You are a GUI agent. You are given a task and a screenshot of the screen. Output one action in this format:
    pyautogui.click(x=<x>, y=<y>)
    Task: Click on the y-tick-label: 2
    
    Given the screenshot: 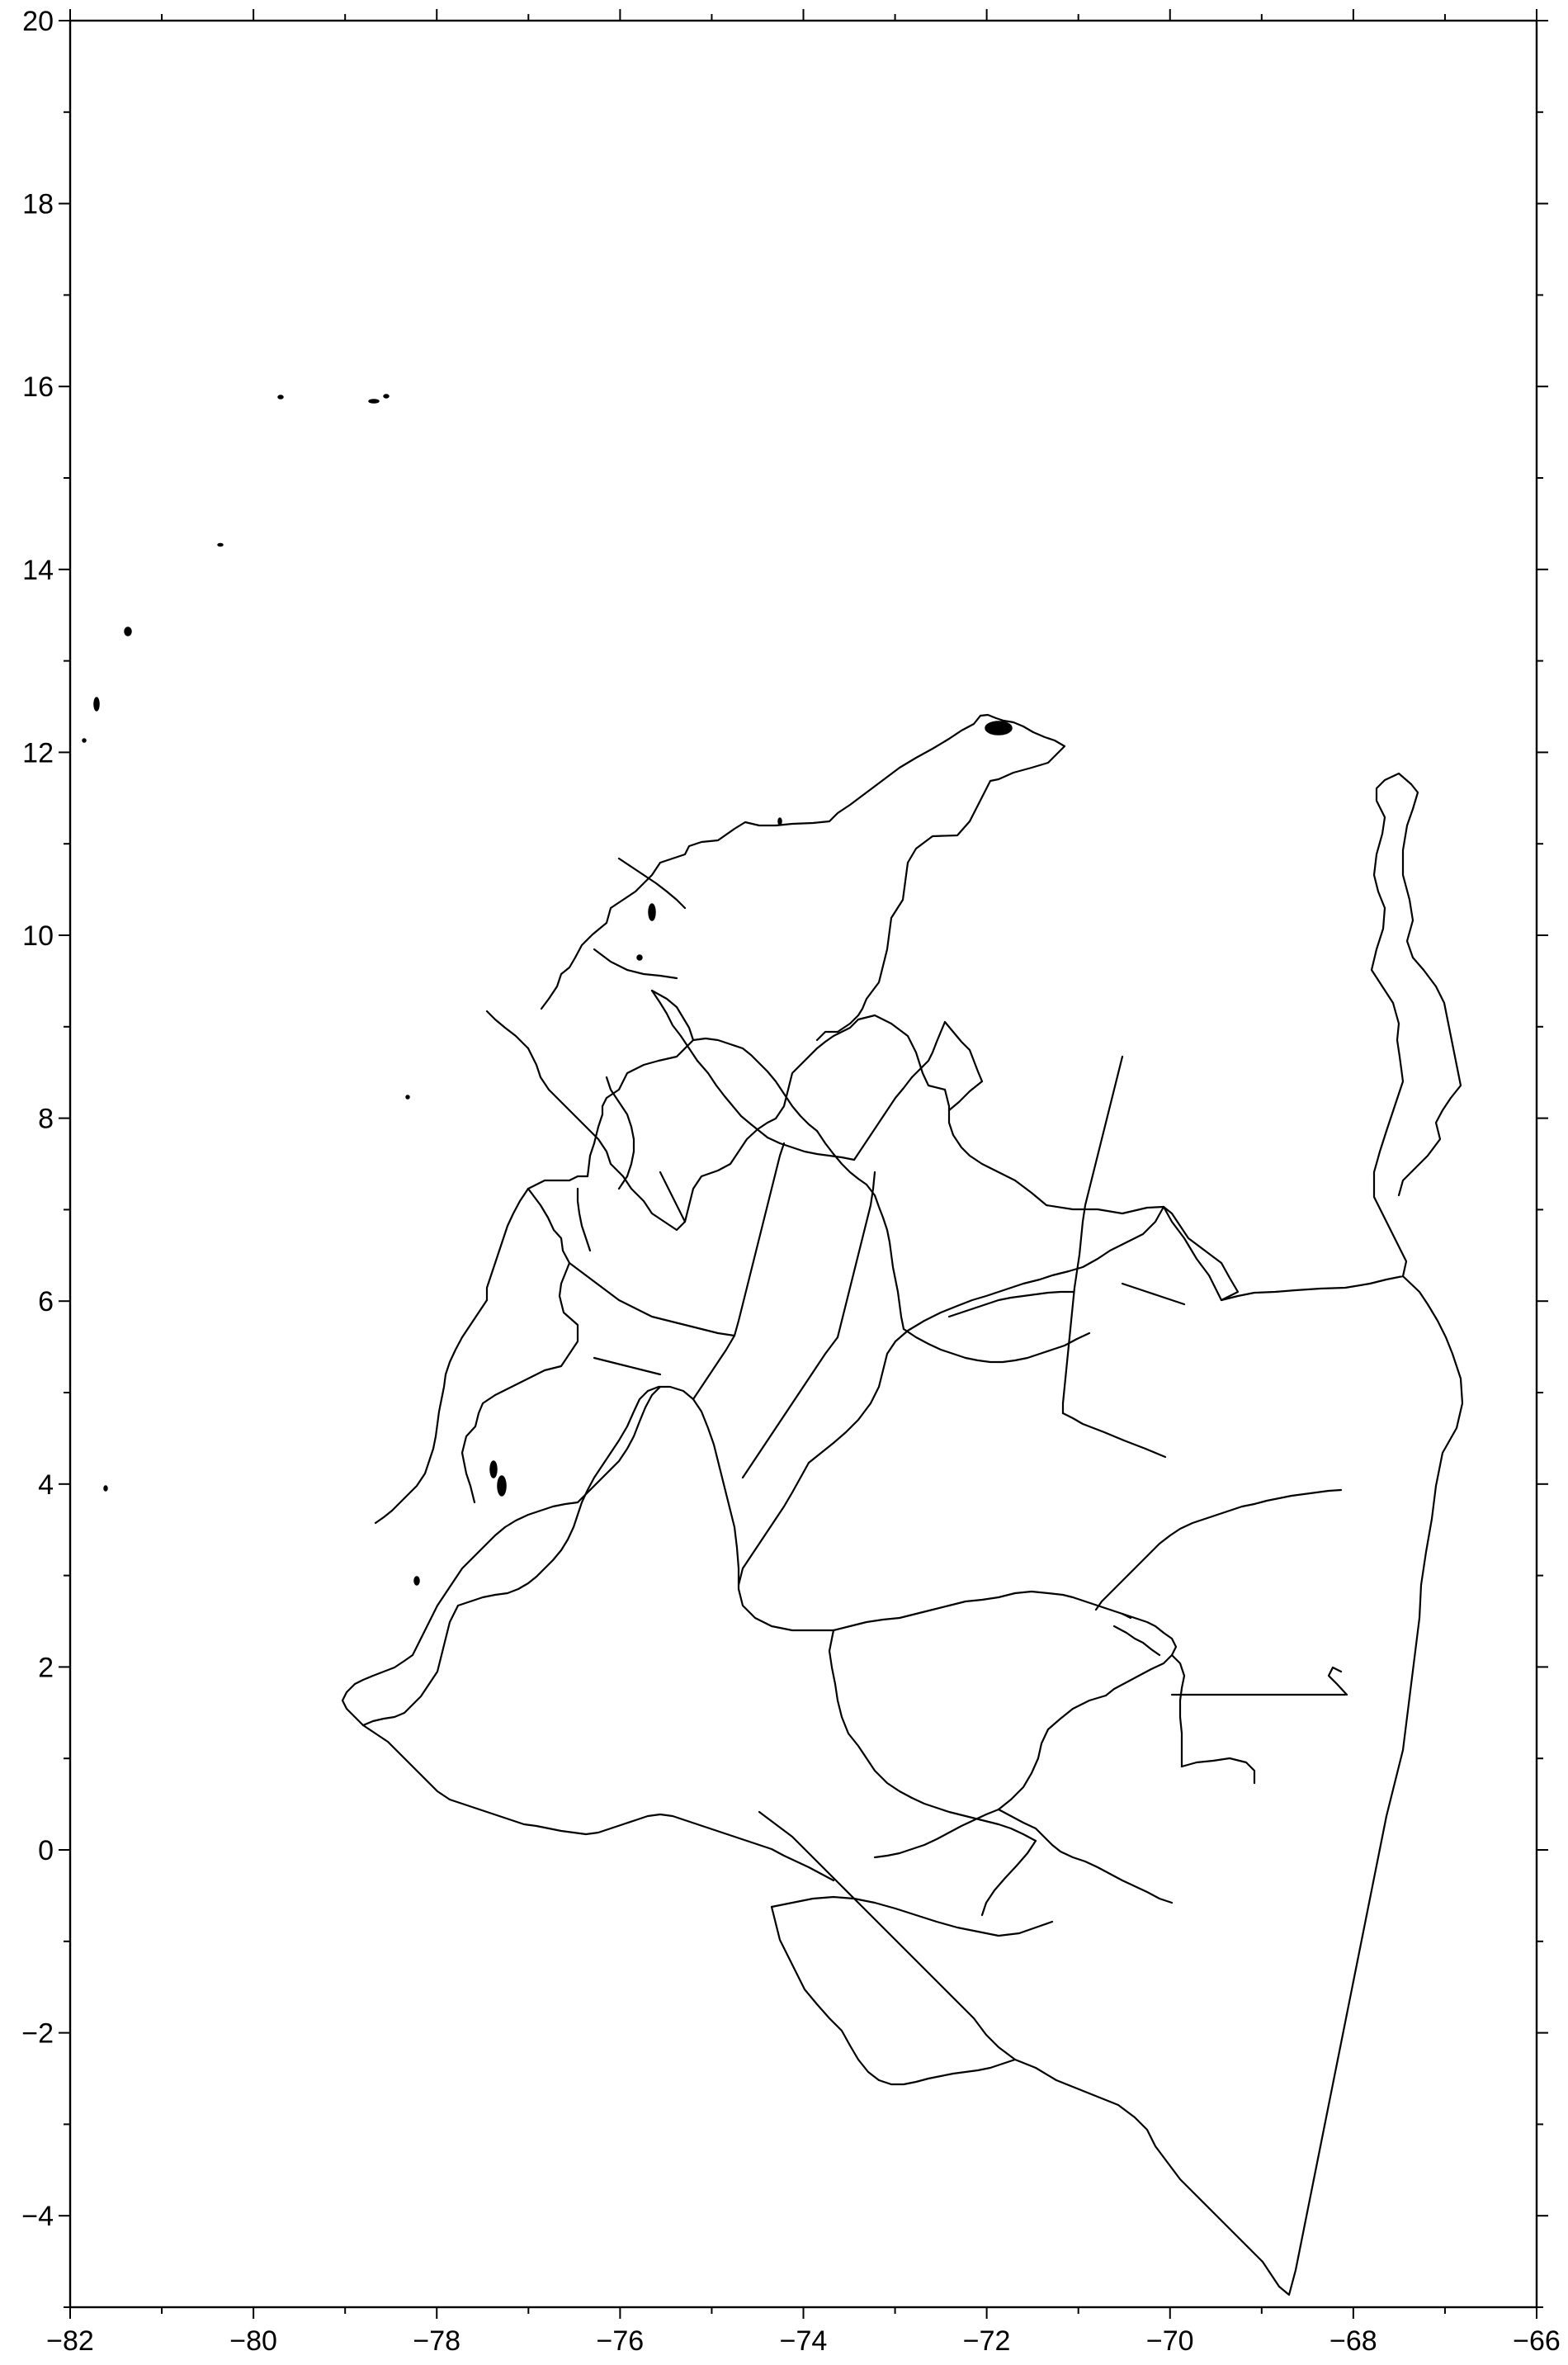 What is the action you would take?
    pyautogui.click(x=46, y=1667)
    